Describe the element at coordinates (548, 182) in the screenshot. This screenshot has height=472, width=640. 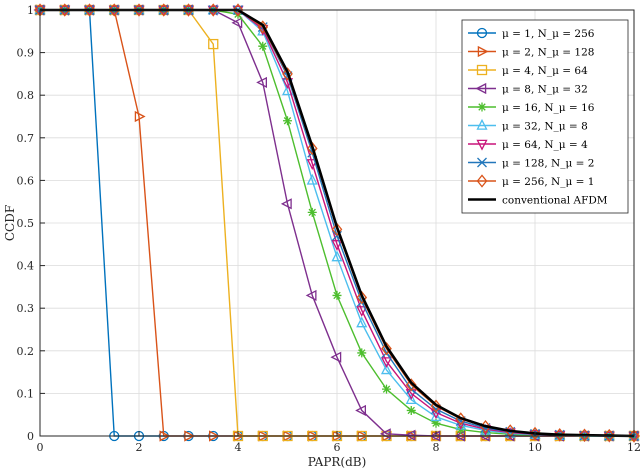
I see `legend-label: μ = 256, N_μ = 1` at that location.